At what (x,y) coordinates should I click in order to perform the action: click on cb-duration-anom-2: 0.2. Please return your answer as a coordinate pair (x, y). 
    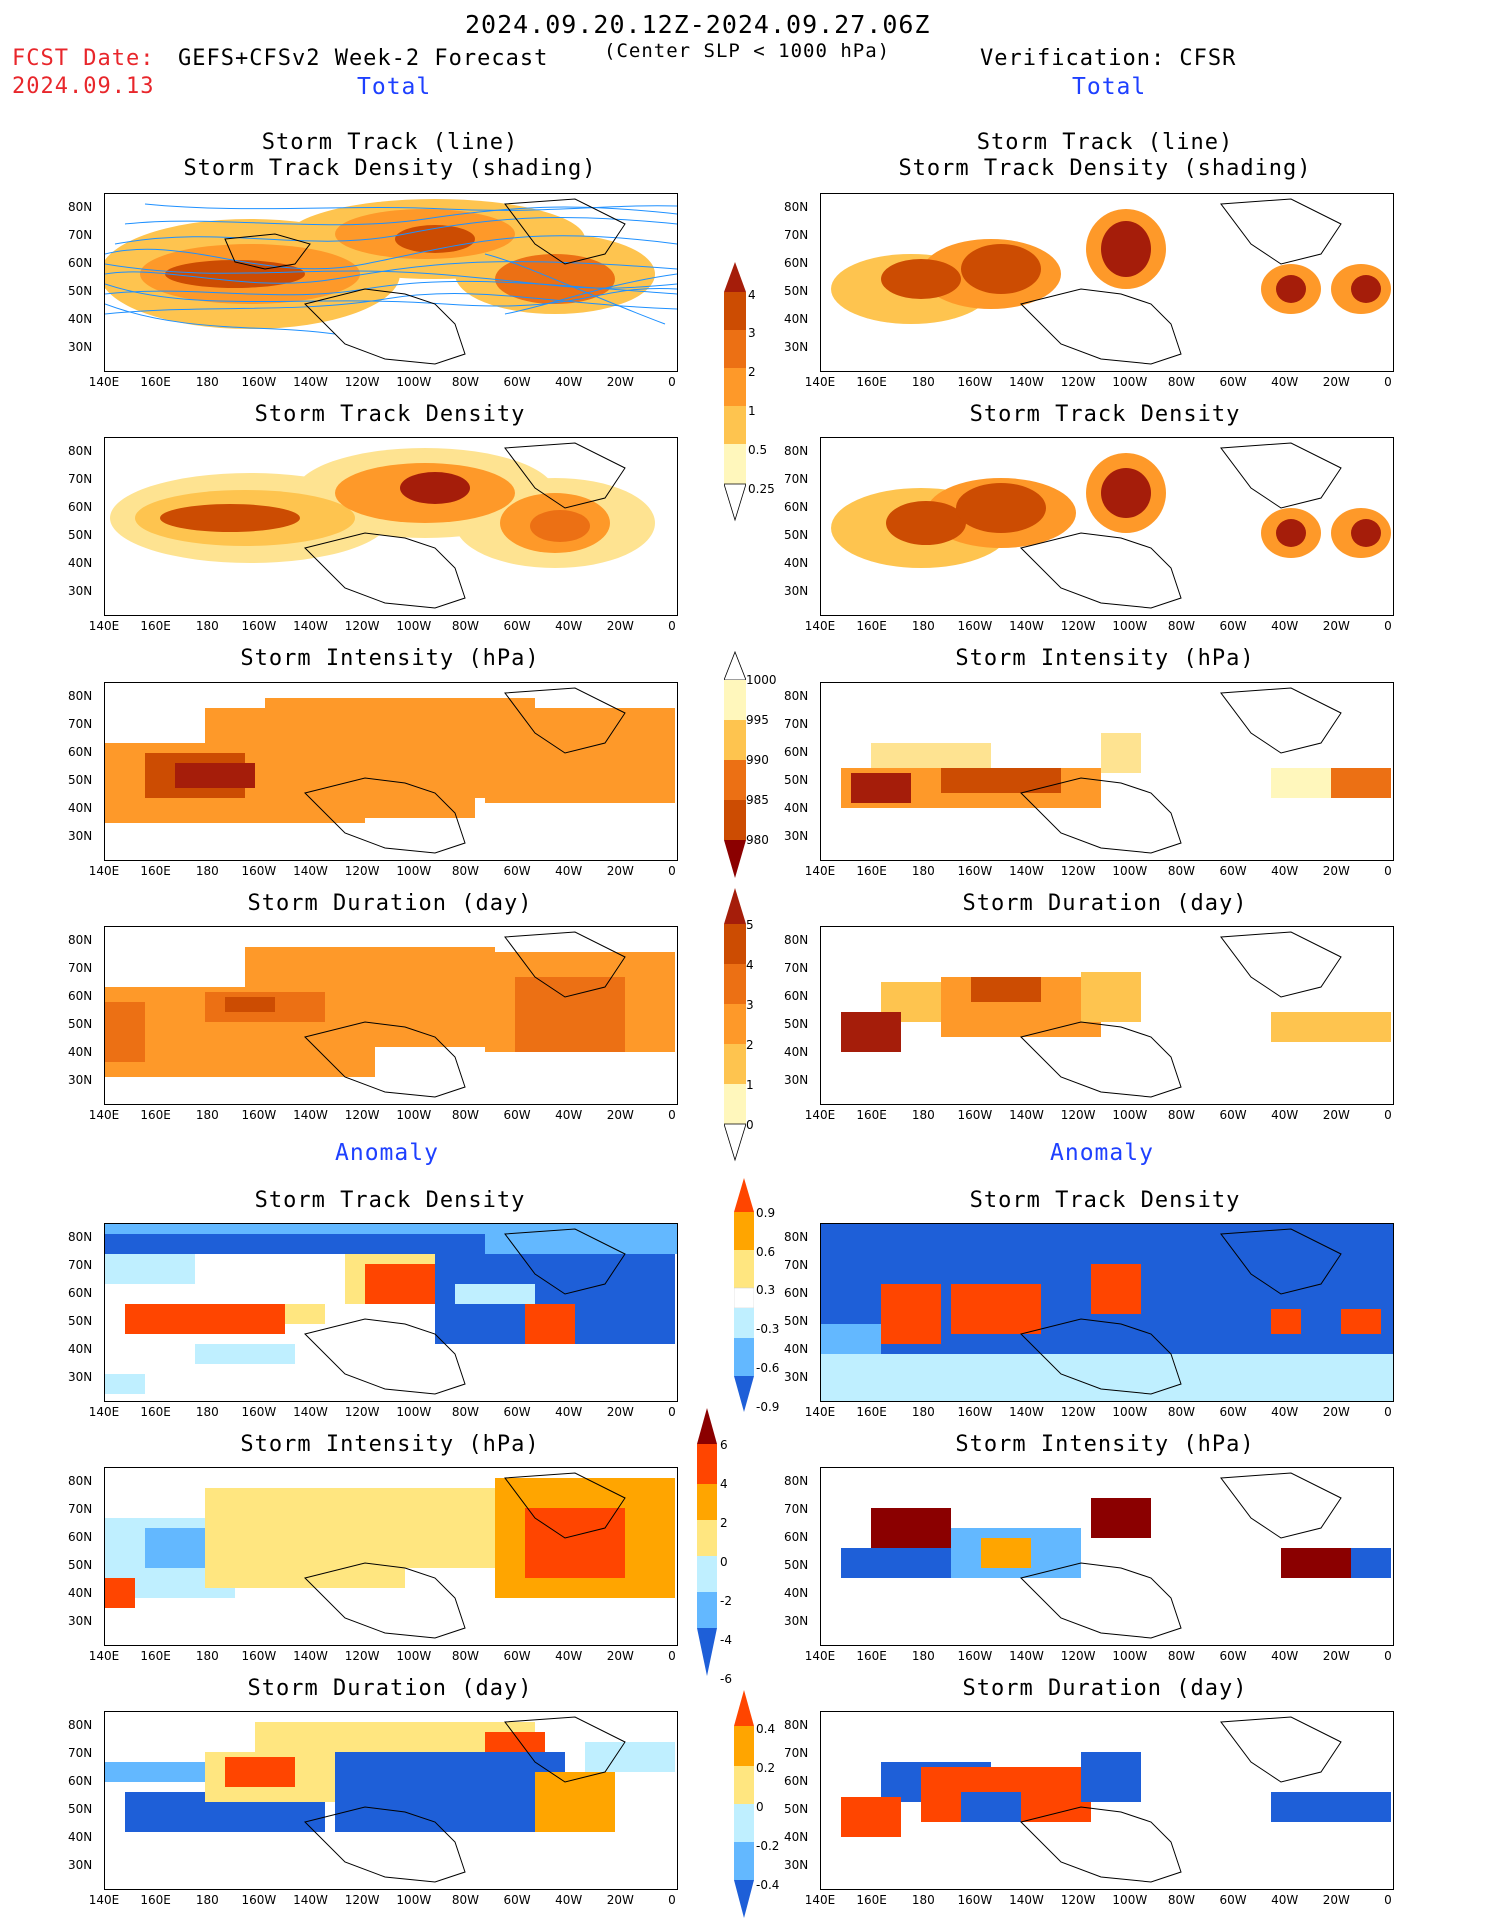
    Looking at the image, I should click on (766, 1768).